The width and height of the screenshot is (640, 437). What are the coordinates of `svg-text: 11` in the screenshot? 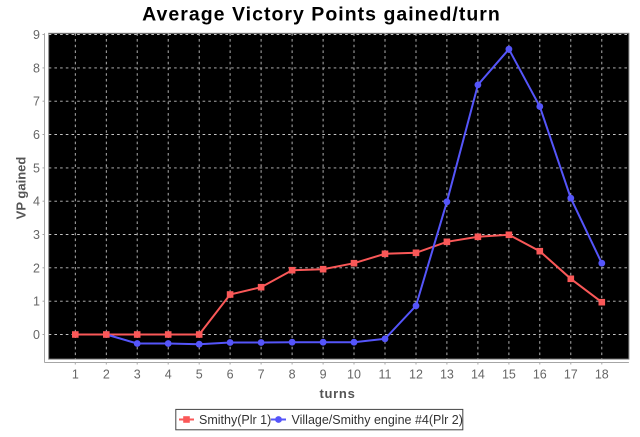 It's located at (385, 375).